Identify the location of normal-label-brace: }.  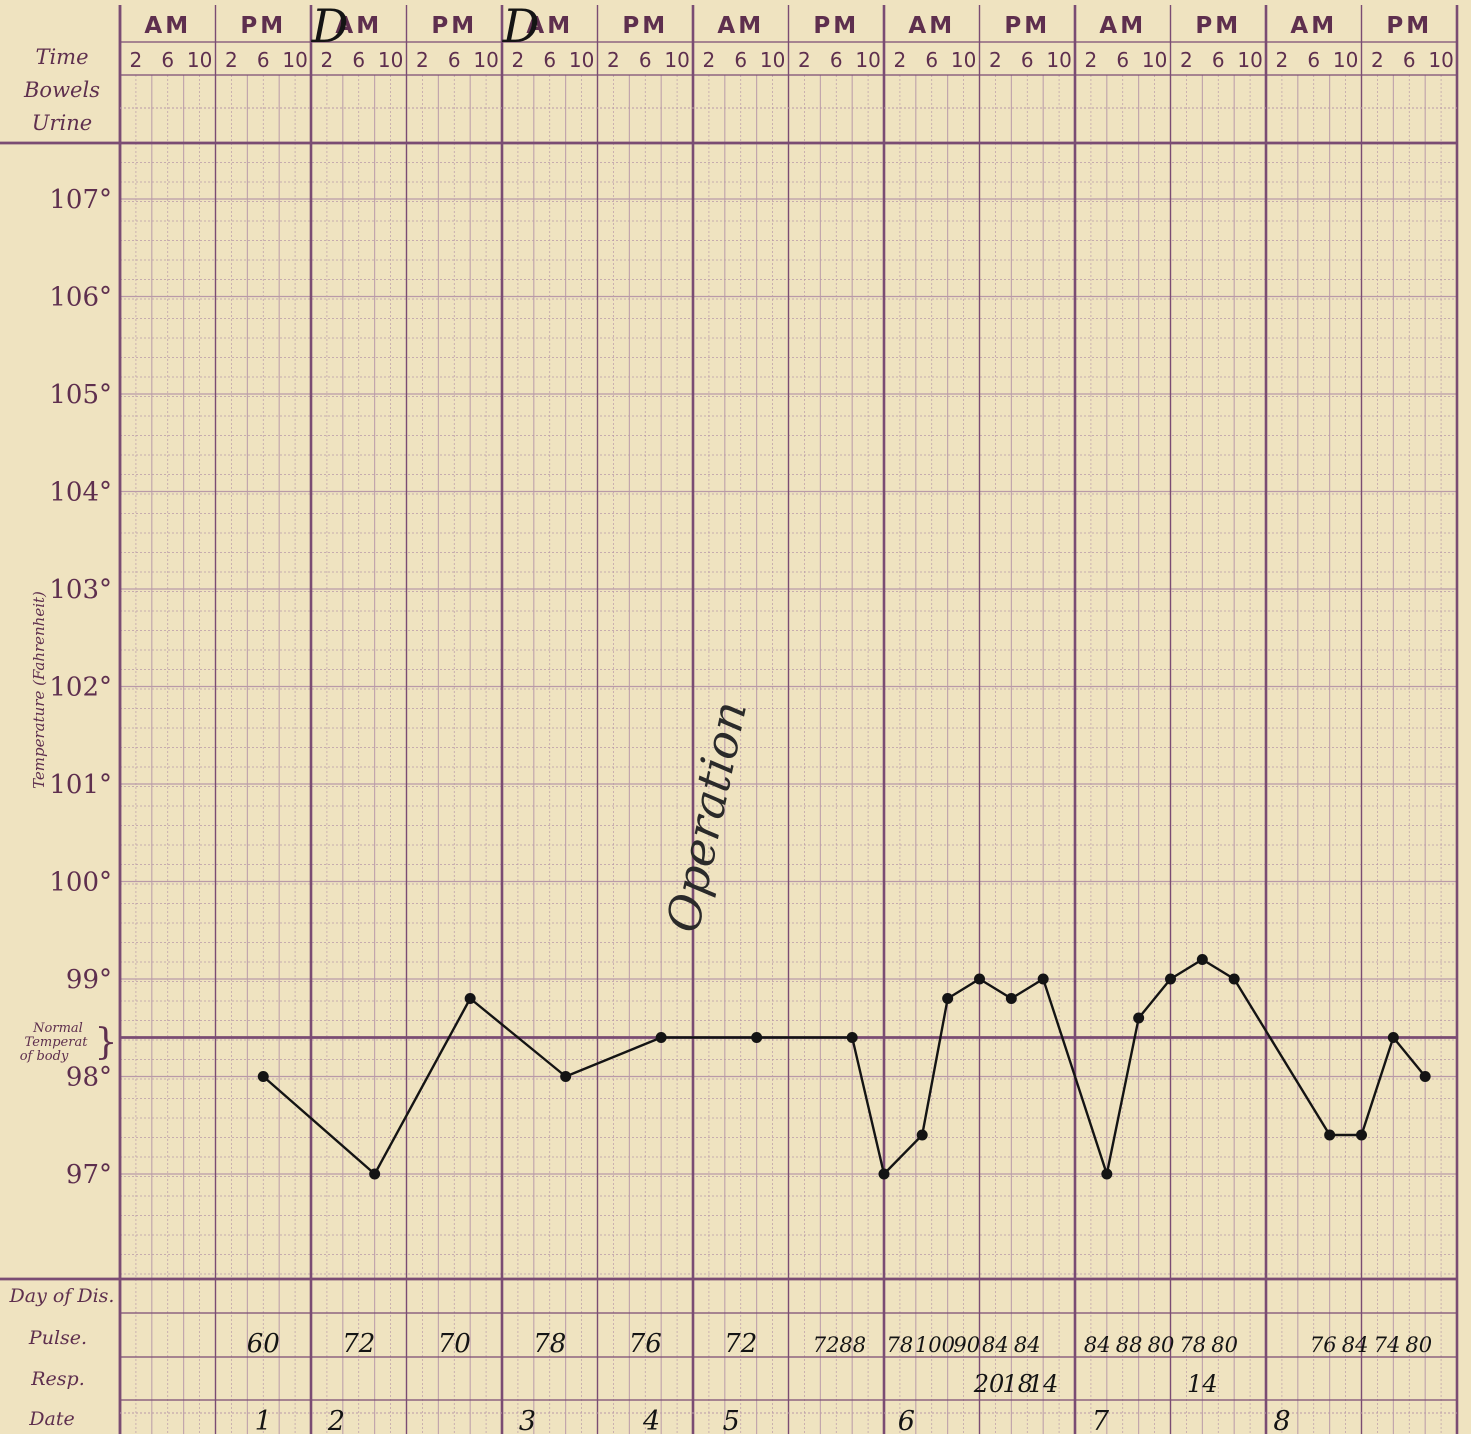
(106, 1042).